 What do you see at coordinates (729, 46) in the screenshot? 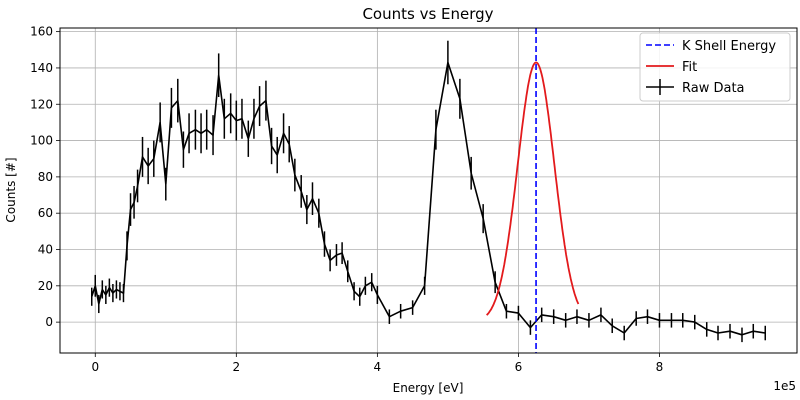
I see `legend-label: K Shell Energy` at bounding box center [729, 46].